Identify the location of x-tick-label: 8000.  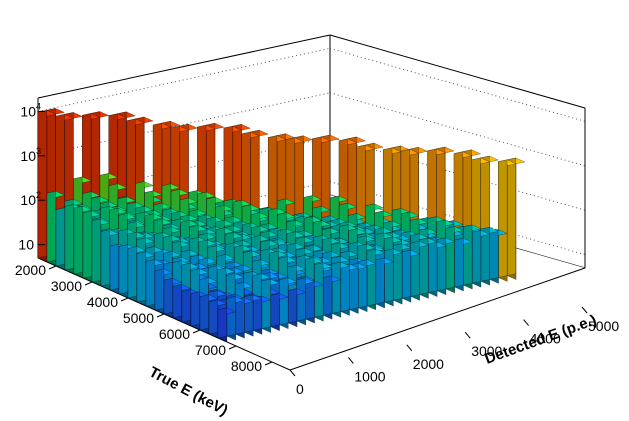
(246, 366).